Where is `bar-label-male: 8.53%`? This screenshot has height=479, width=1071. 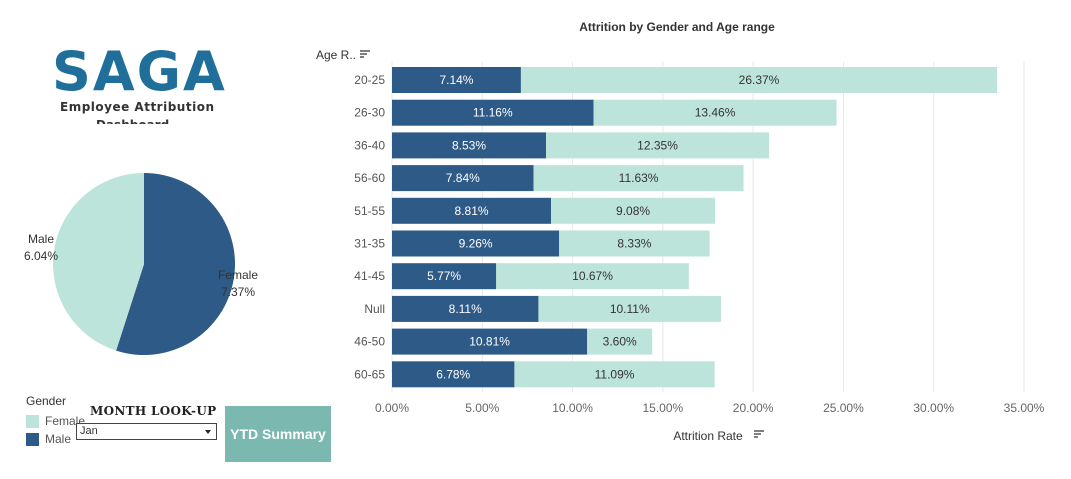
bar-label-male: 8.53% is located at coordinates (469, 145).